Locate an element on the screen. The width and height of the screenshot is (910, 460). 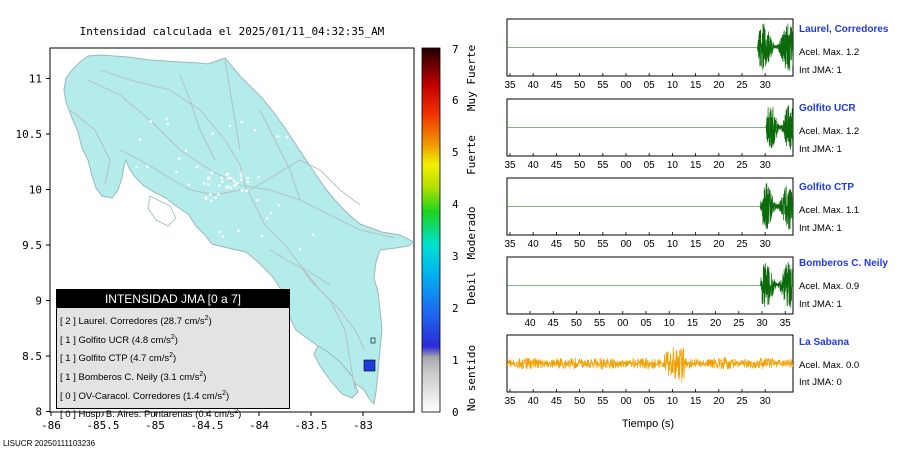
station-name: Golfito UCR is located at coordinates (827, 108).